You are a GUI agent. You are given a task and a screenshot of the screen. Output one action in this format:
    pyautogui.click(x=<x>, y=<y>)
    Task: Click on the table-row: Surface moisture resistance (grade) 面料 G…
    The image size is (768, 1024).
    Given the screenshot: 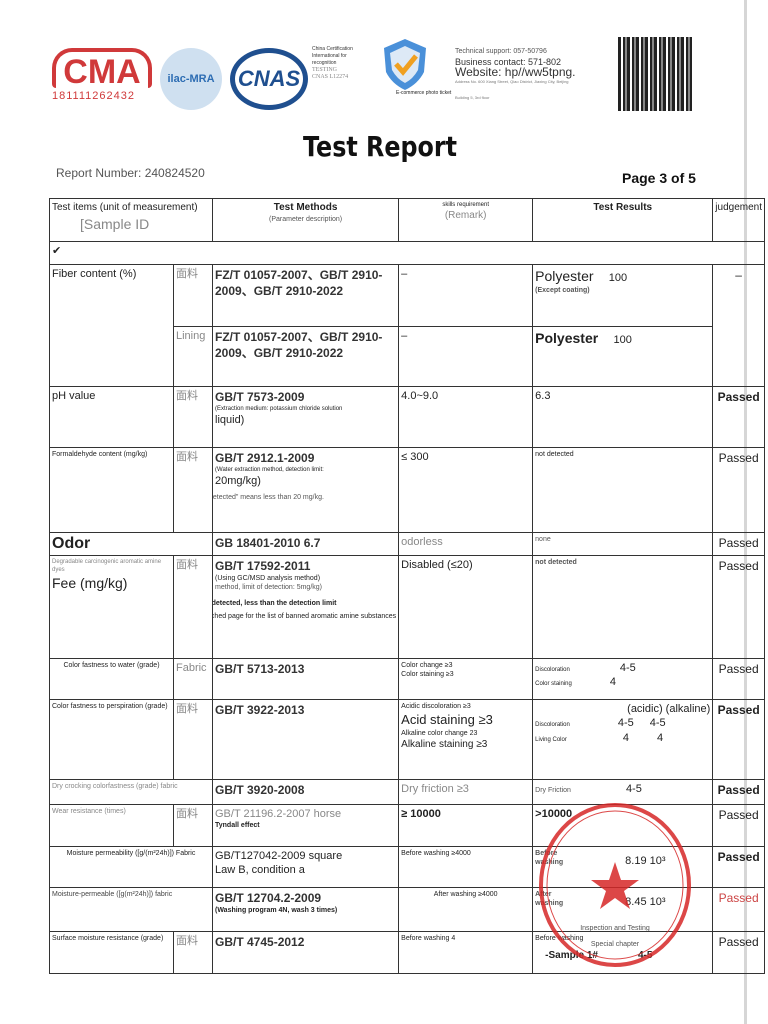 What is the action you would take?
    pyautogui.click(x=407, y=952)
    